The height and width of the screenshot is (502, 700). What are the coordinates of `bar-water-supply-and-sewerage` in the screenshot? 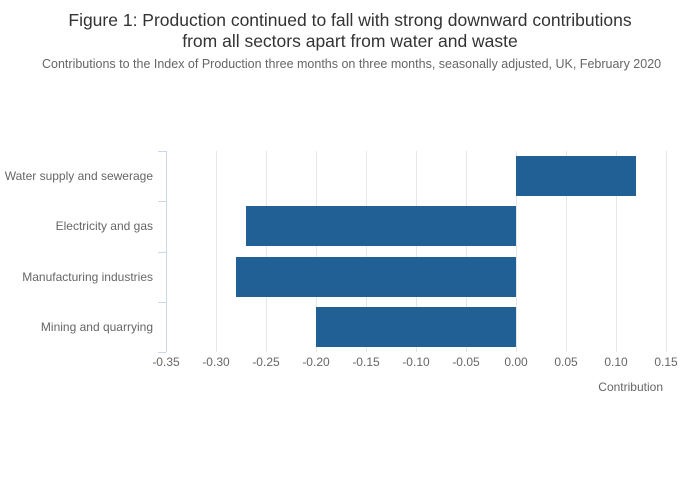 It's located at (576, 176).